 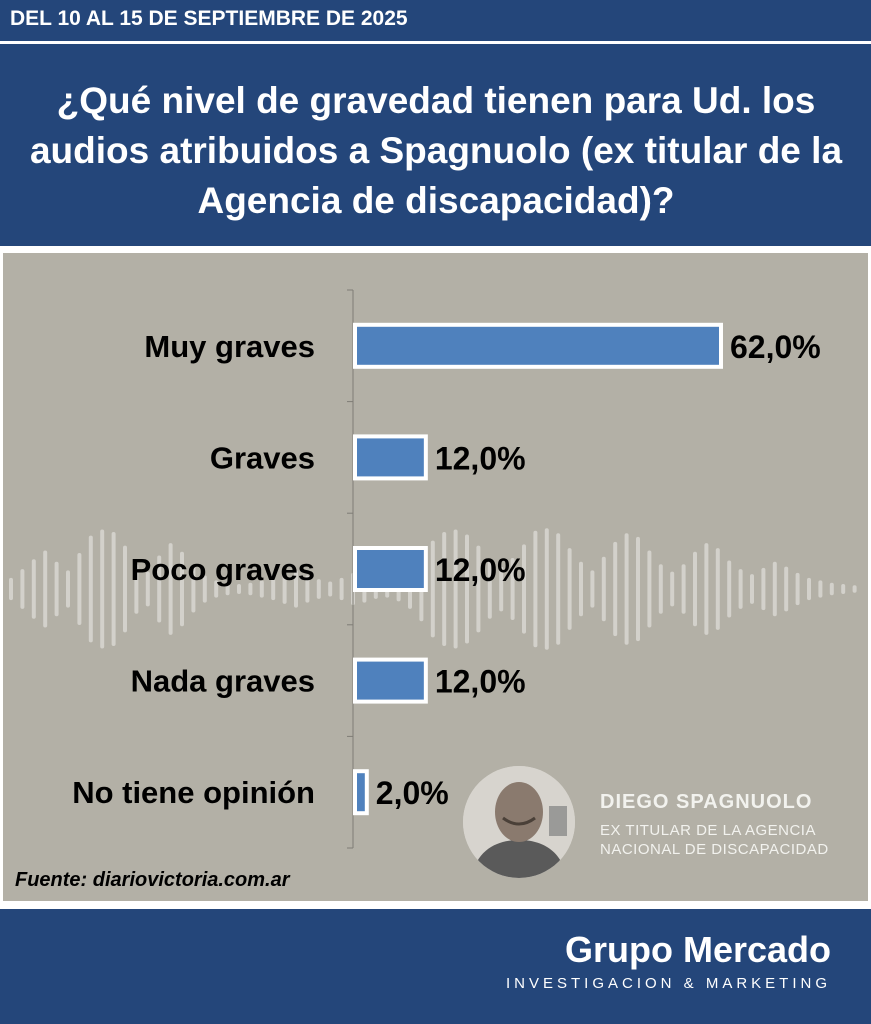 I want to click on category-label: Graves, so click(x=262, y=457).